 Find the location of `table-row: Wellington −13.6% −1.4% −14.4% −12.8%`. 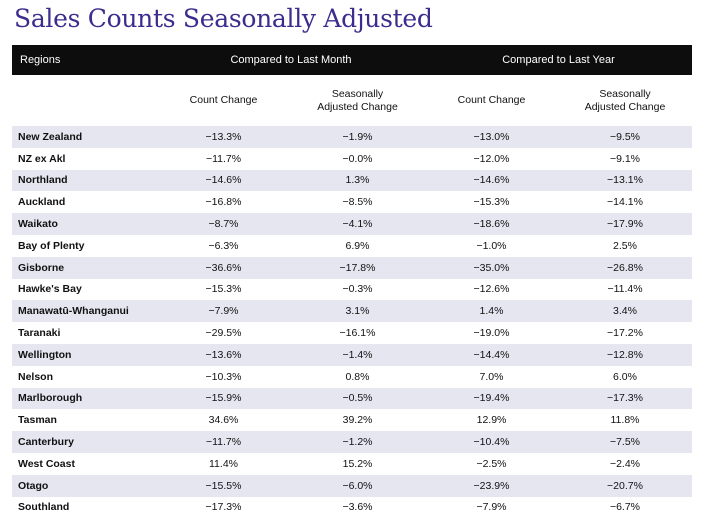

table-row: Wellington −13.6% −1.4% −14.4% −12.8% is located at coordinates (352, 354).